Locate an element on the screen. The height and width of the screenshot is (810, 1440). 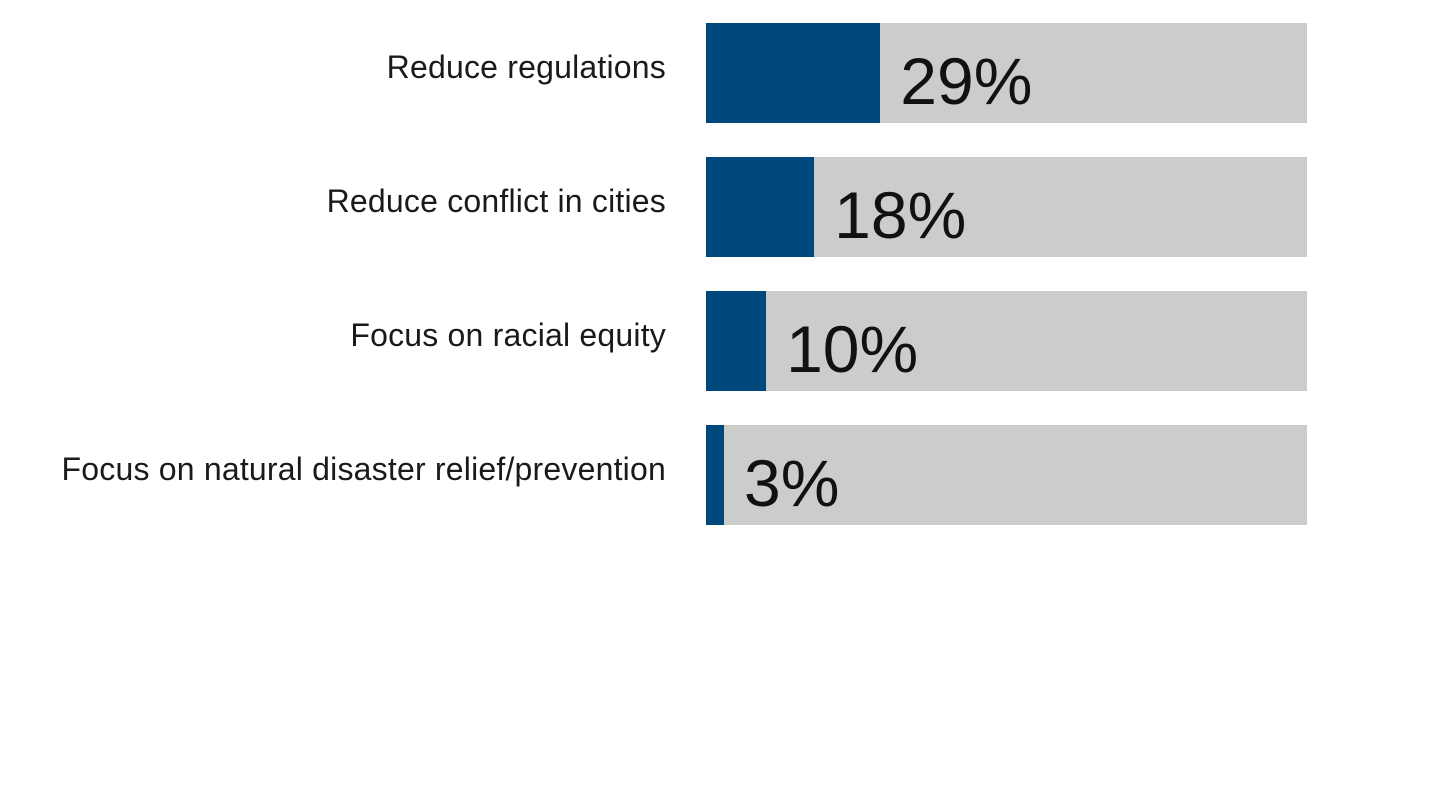
bar-track: 29% is located at coordinates (1006, 73).